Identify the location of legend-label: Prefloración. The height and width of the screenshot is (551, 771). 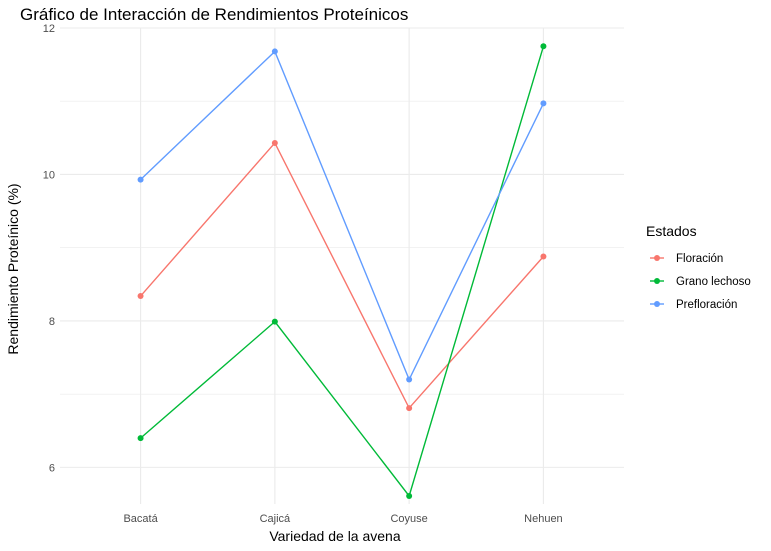
(706, 305).